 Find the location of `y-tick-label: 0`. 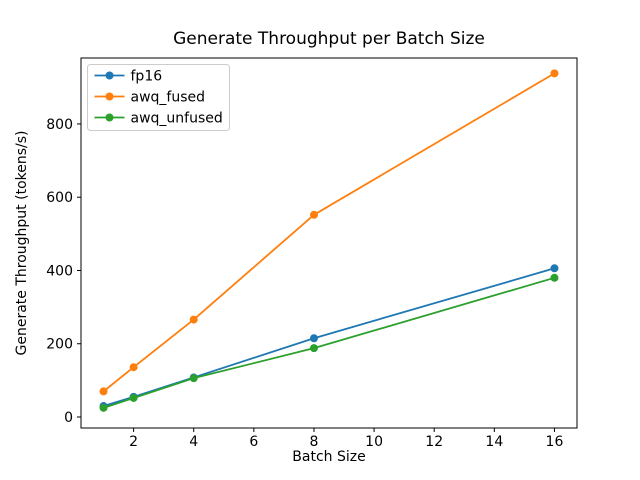

y-tick-label: 0 is located at coordinates (68, 418).